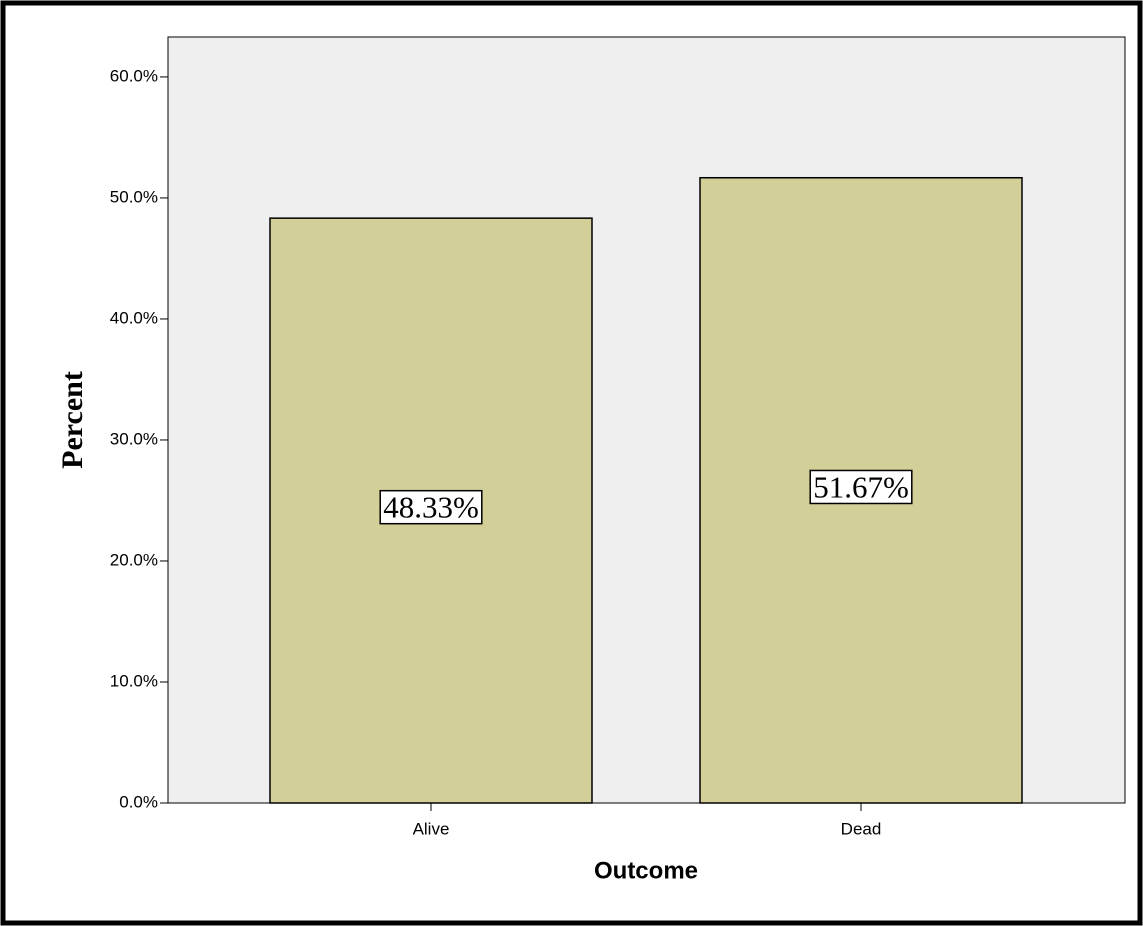 The height and width of the screenshot is (926, 1143). I want to click on y-tick-label: 60.0%, so click(134, 75).